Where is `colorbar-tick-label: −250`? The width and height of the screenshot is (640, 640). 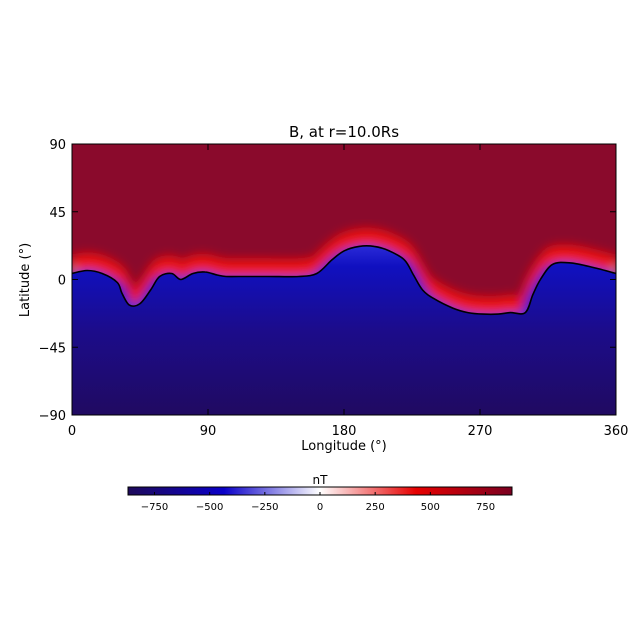 colorbar-tick-label: −250 is located at coordinates (264, 507).